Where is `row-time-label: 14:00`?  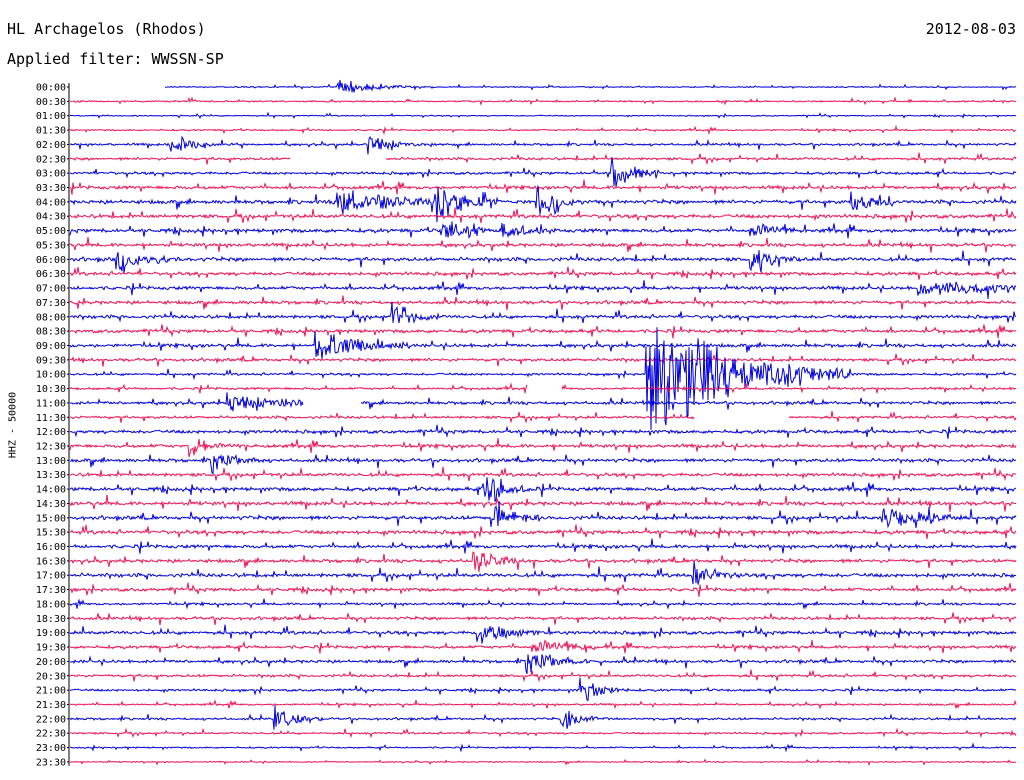
row-time-label: 14:00 is located at coordinates (51, 490).